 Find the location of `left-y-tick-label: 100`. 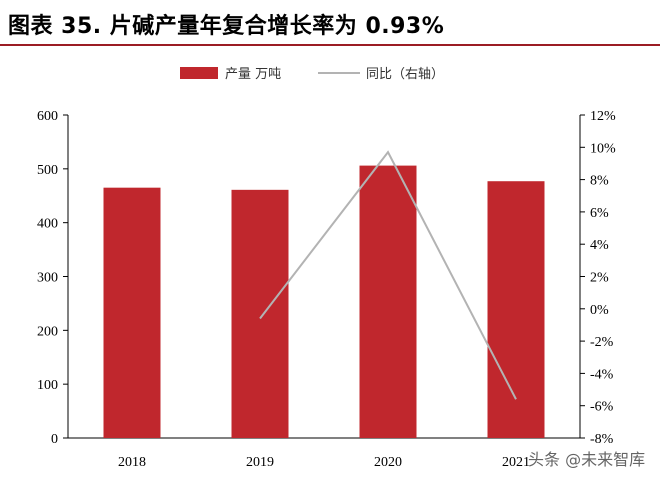

left-y-tick-label: 100 is located at coordinates (47, 385).